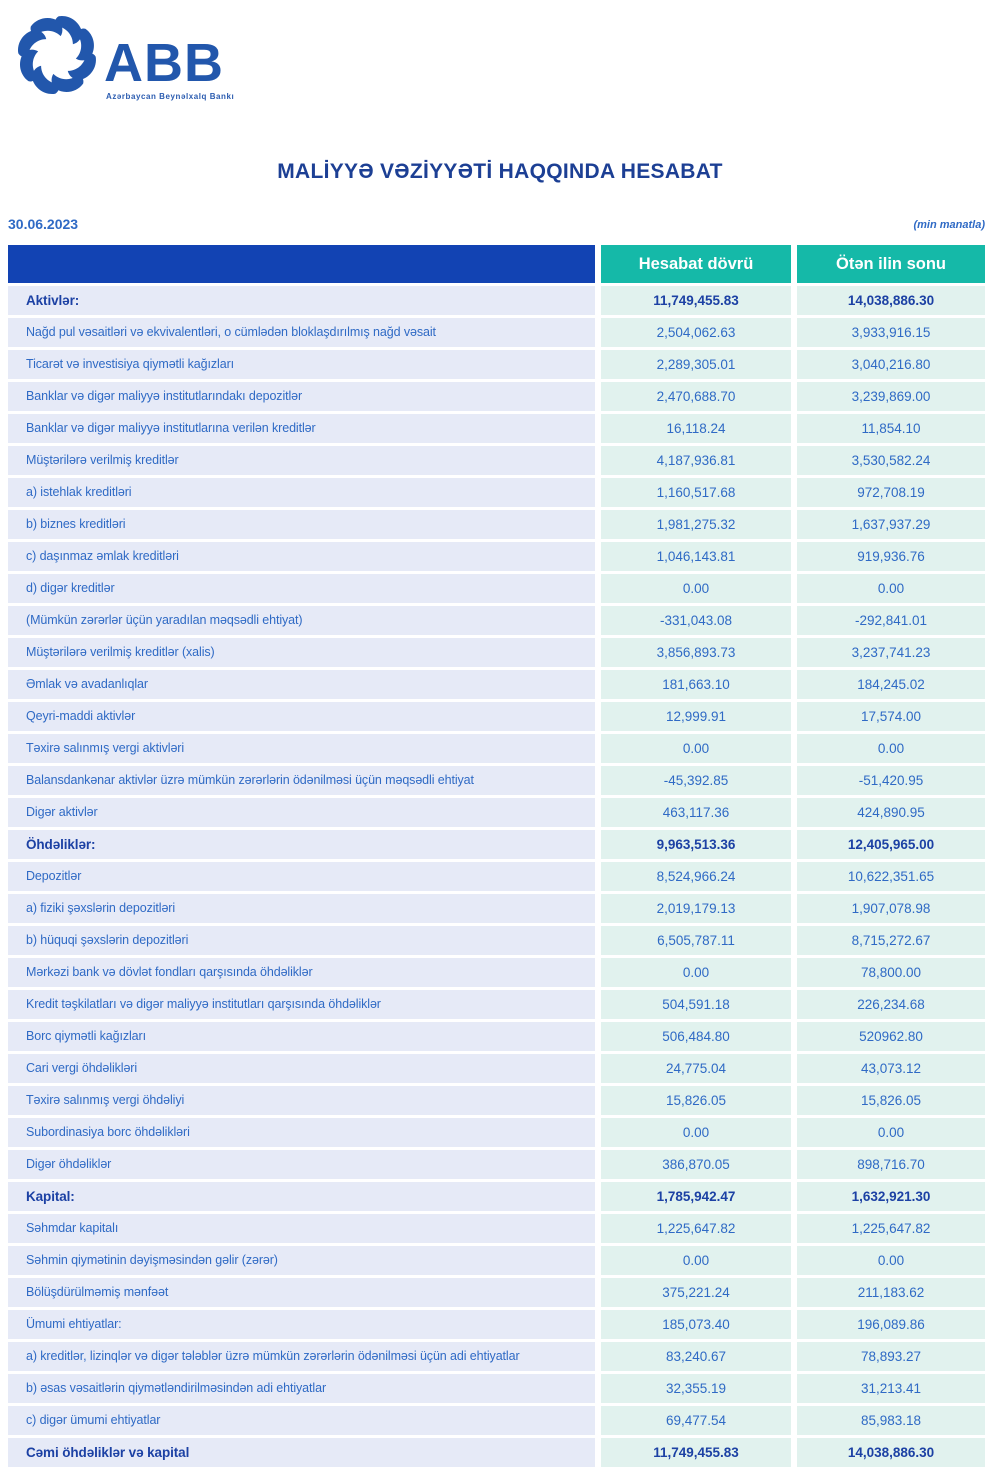 The width and height of the screenshot is (1000, 1484). I want to click on abb-pinwheel-icon, so click(57, 55).